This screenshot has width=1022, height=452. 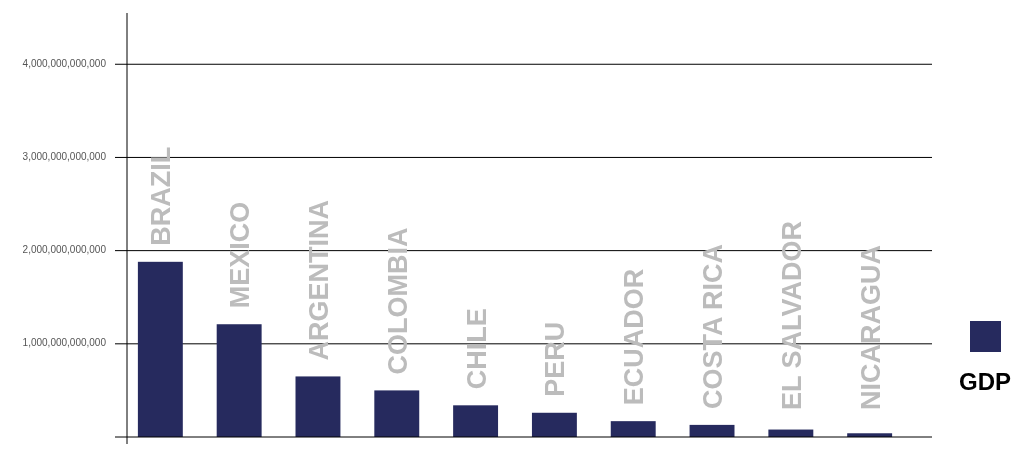 What do you see at coordinates (985, 381) in the screenshot?
I see `legend-label: GDP` at bounding box center [985, 381].